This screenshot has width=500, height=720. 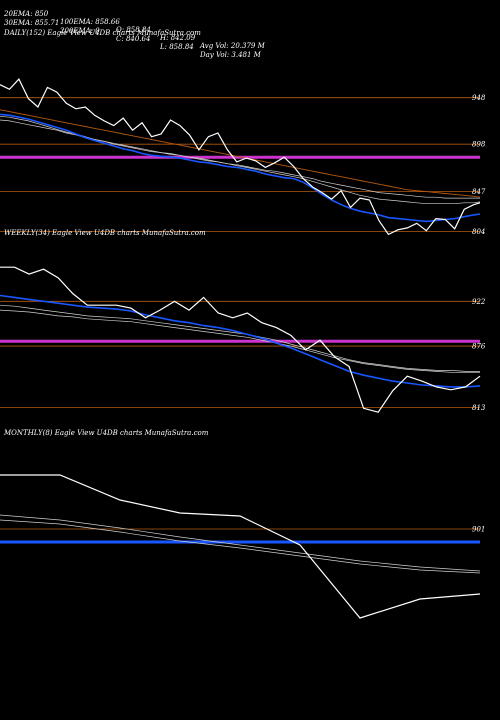 What do you see at coordinates (479, 347) in the screenshot?
I see `weekly-tick-label-1: 876` at bounding box center [479, 347].